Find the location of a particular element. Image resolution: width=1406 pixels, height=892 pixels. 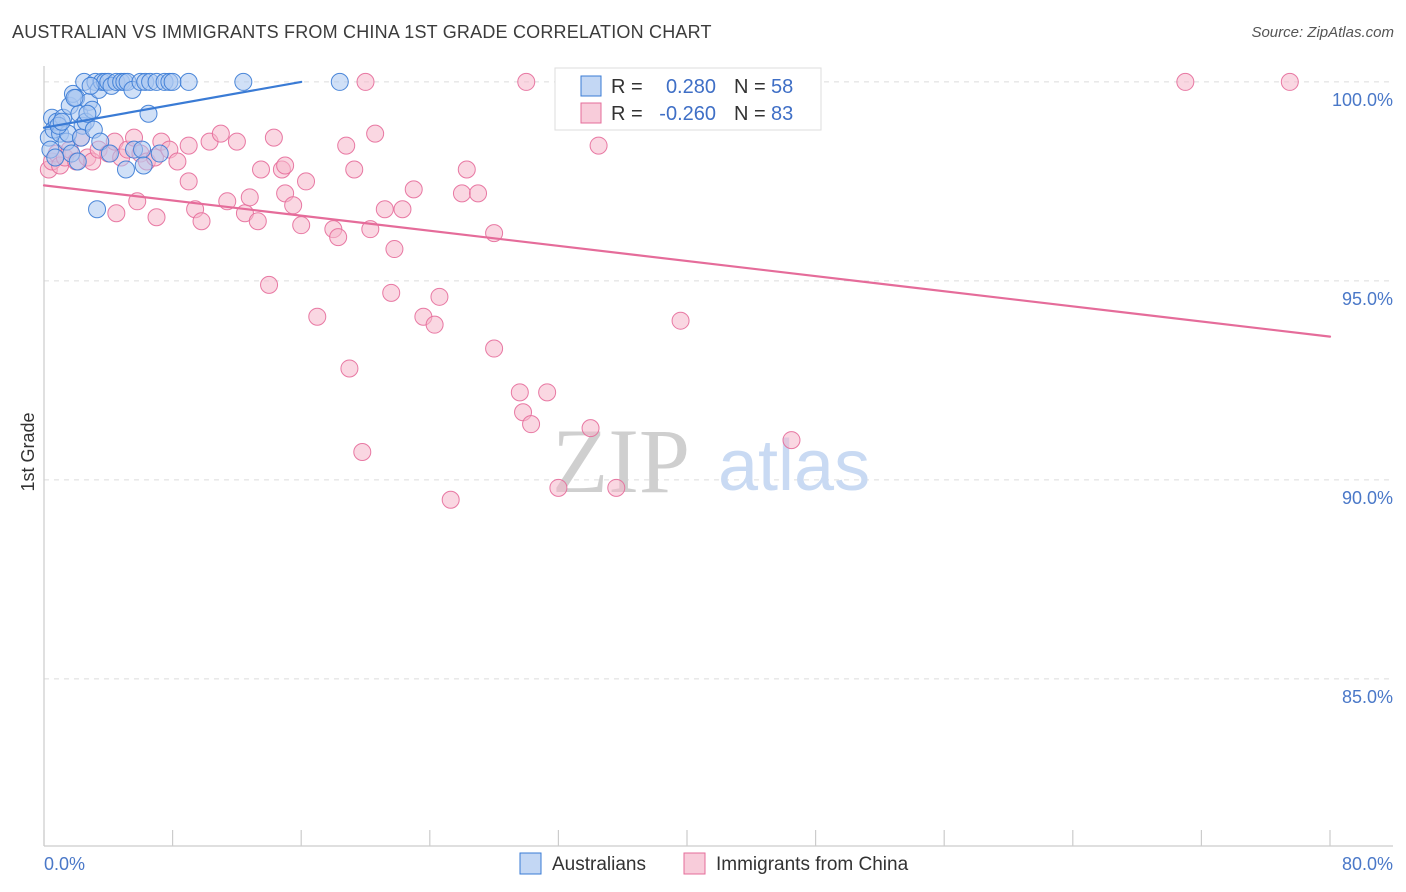

y-tick-label-85: 85.0% is located at coordinates (1367, 697).